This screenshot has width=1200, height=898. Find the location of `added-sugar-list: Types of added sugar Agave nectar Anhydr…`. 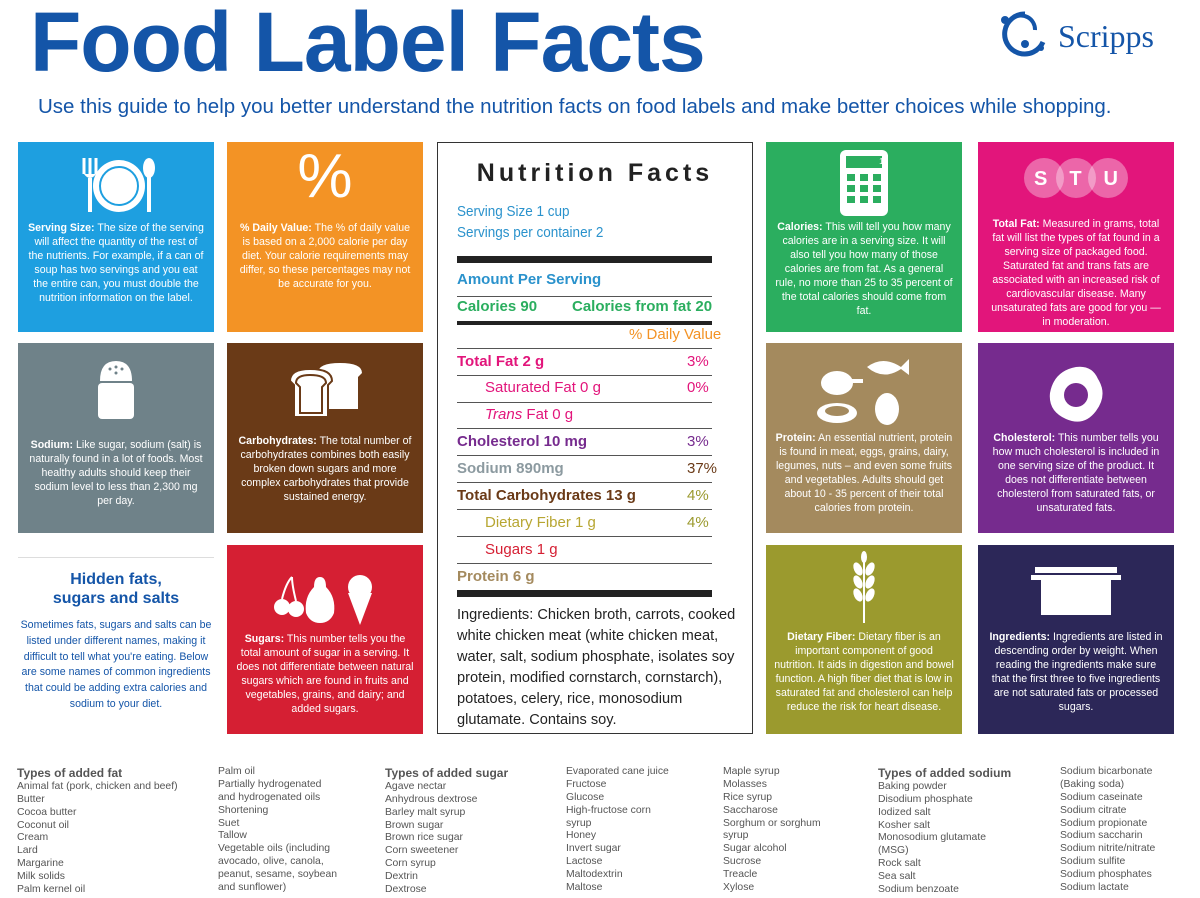

added-sugar-list: Types of added sugar Agave nectar Anhydr… is located at coordinates (446, 831).